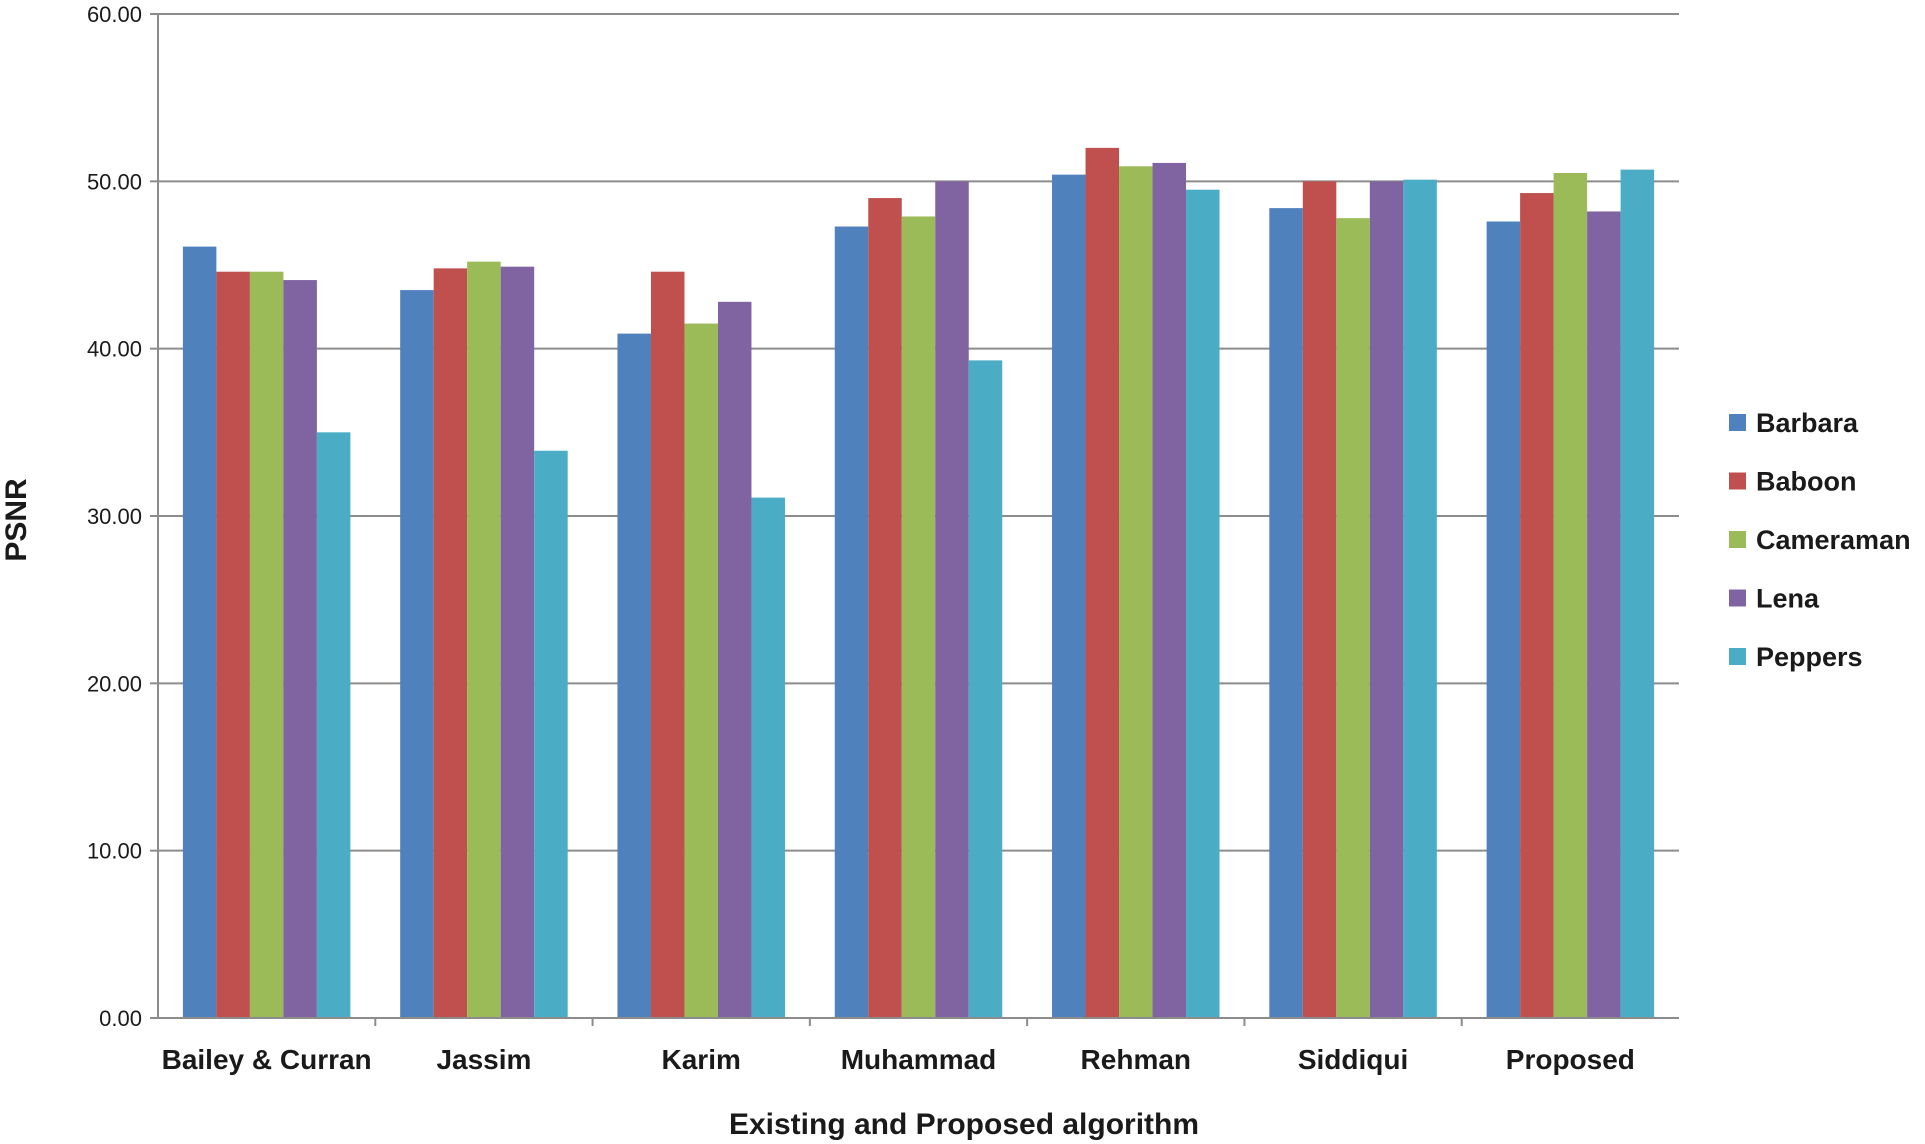 This screenshot has height=1144, width=1925. What do you see at coordinates (1809, 657) in the screenshot?
I see `legend-label-peppers: Peppers` at bounding box center [1809, 657].